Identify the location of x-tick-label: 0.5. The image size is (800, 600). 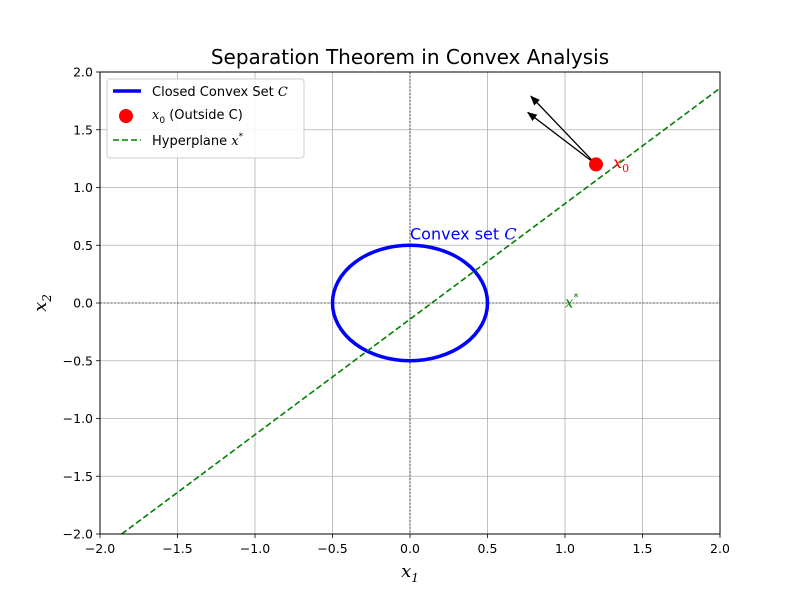
(488, 548).